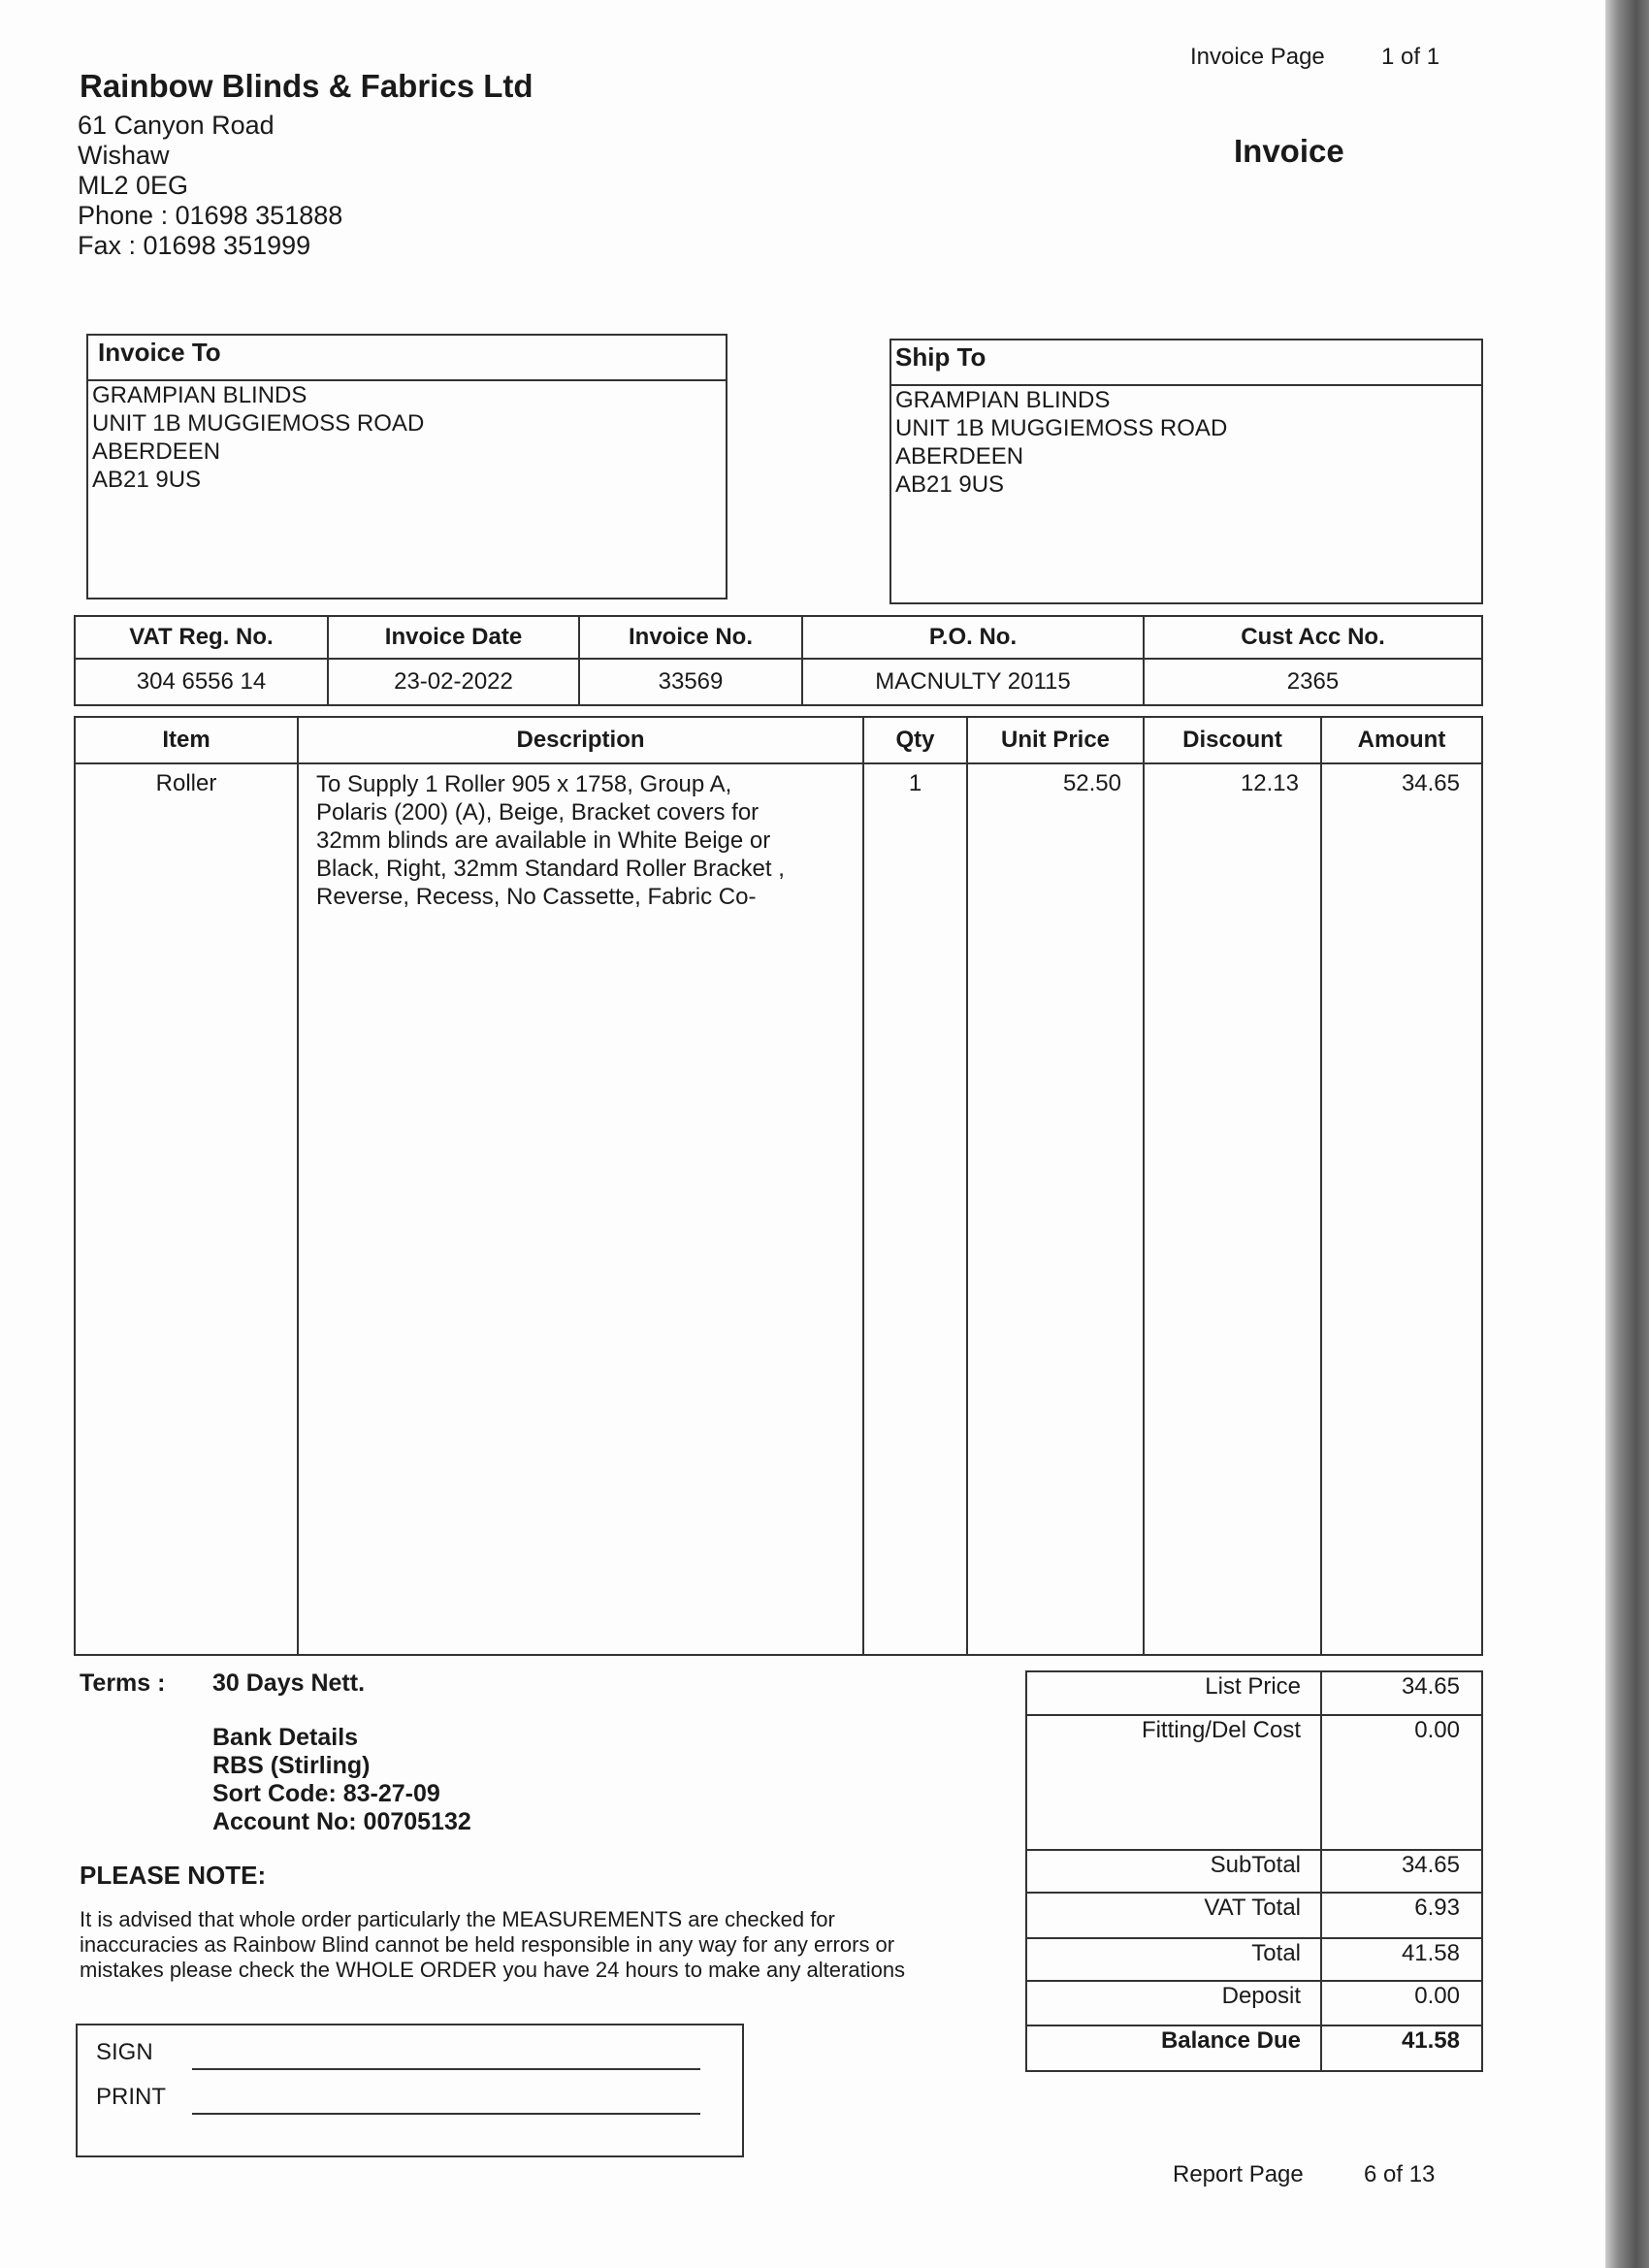  I want to click on list-price-label: List Price, so click(1173, 1693).